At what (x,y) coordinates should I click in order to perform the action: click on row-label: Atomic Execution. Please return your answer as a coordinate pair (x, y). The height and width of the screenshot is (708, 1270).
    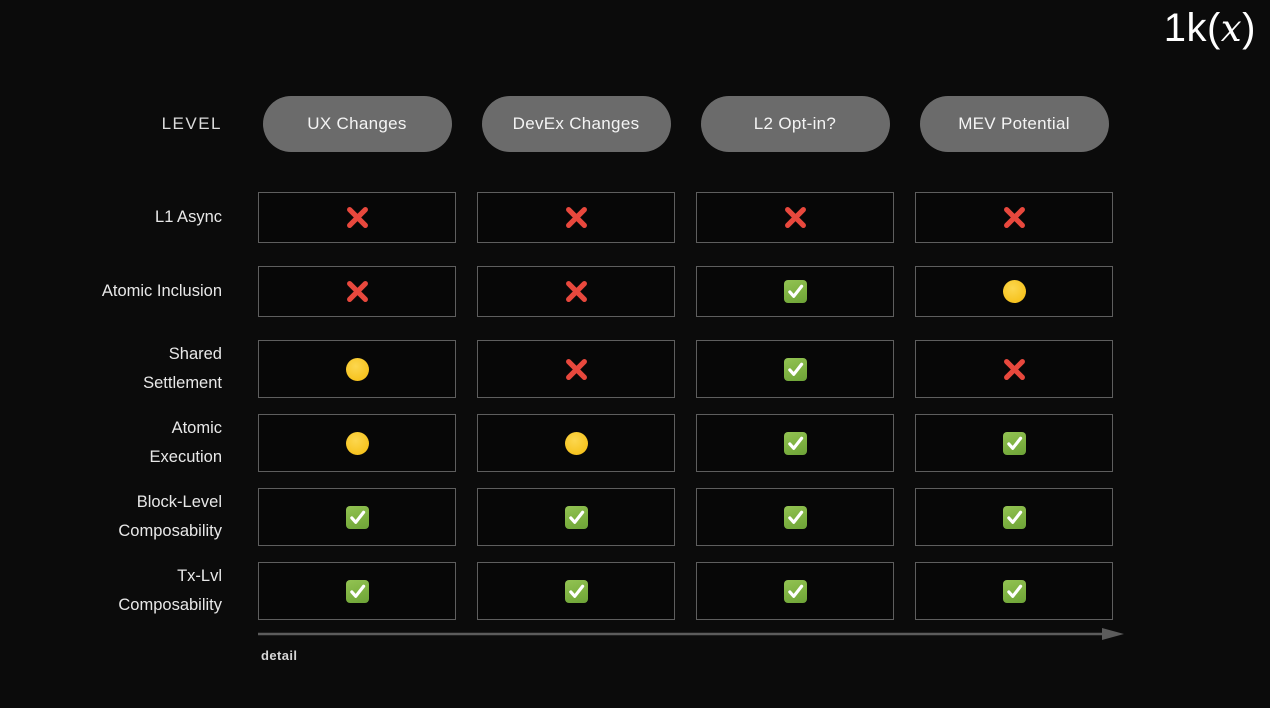
    Looking at the image, I should click on (185, 442).